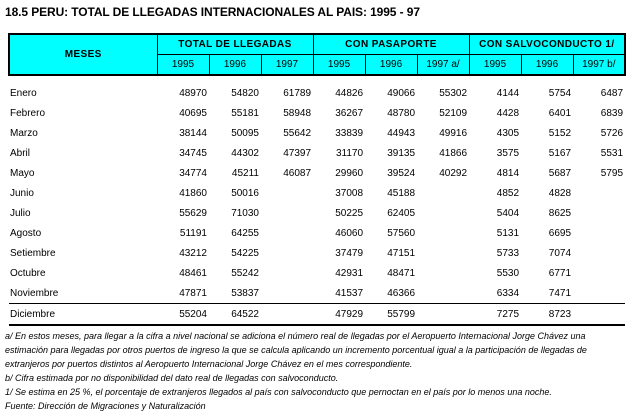 Image resolution: width=631 pixels, height=412 pixels. What do you see at coordinates (612, 113) in the screenshot?
I see `value-cell: 6839` at bounding box center [612, 113].